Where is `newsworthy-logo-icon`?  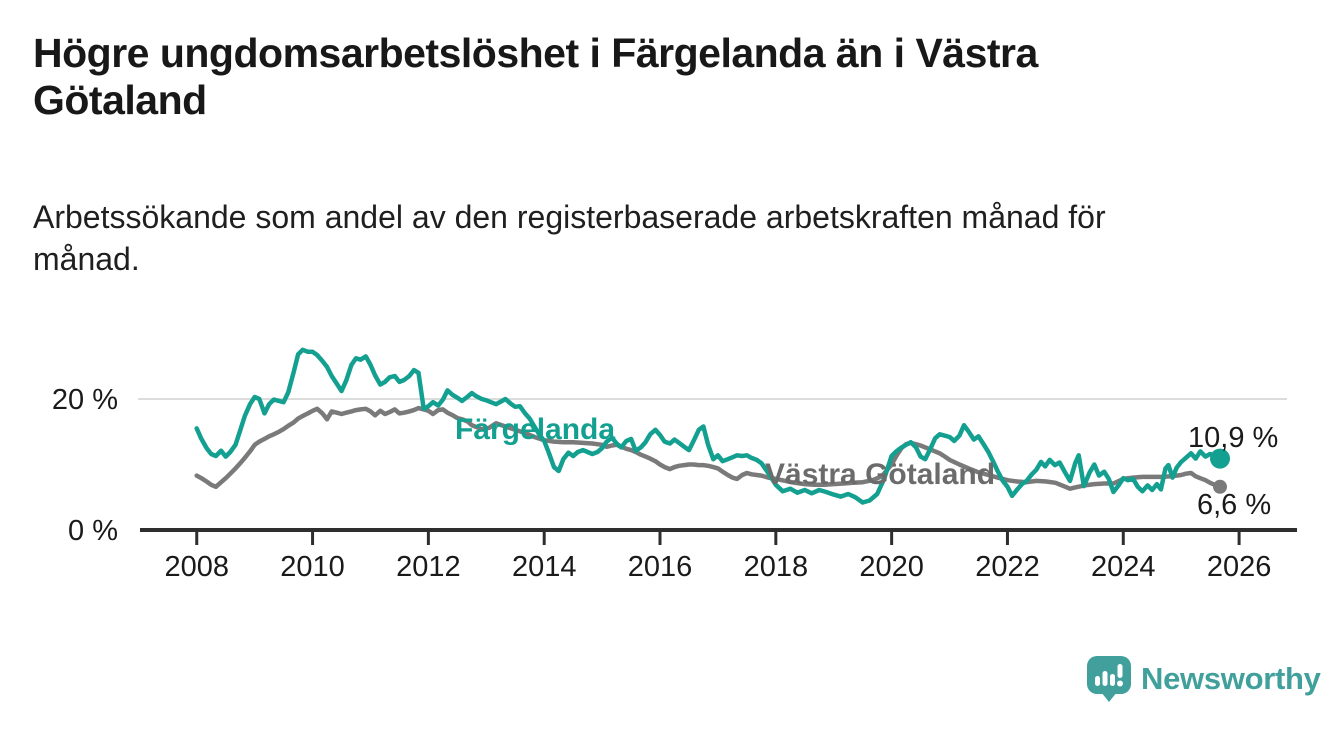
newsworthy-logo-icon is located at coordinates (1109, 679).